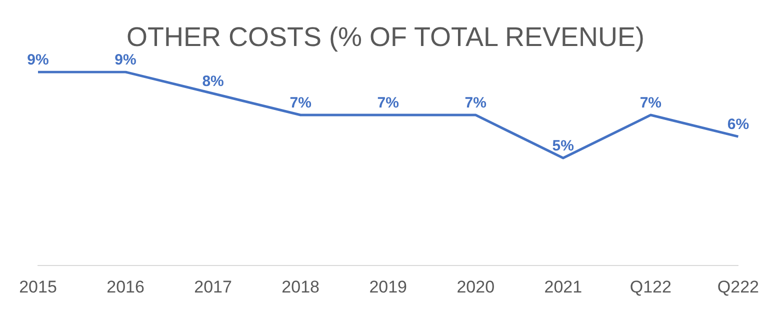 The height and width of the screenshot is (320, 771). Describe the element at coordinates (301, 286) in the screenshot. I see `x-tick-label: 2018` at that location.